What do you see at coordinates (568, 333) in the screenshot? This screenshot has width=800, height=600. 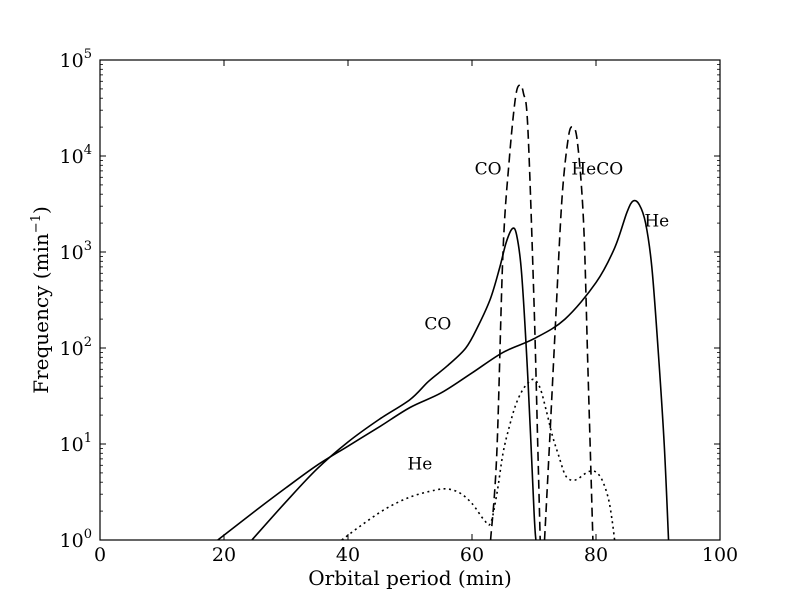 I see `series-line-heco-dashed` at bounding box center [568, 333].